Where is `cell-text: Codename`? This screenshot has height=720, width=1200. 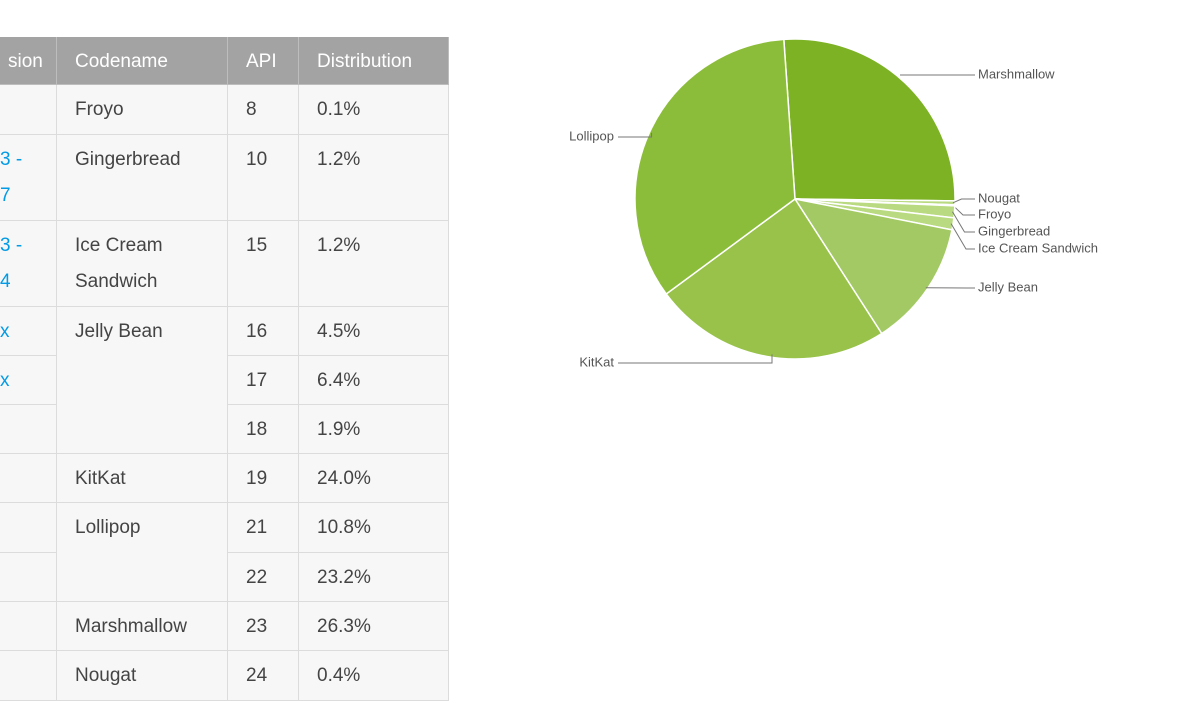
cell-text: Codename is located at coordinates (121, 61).